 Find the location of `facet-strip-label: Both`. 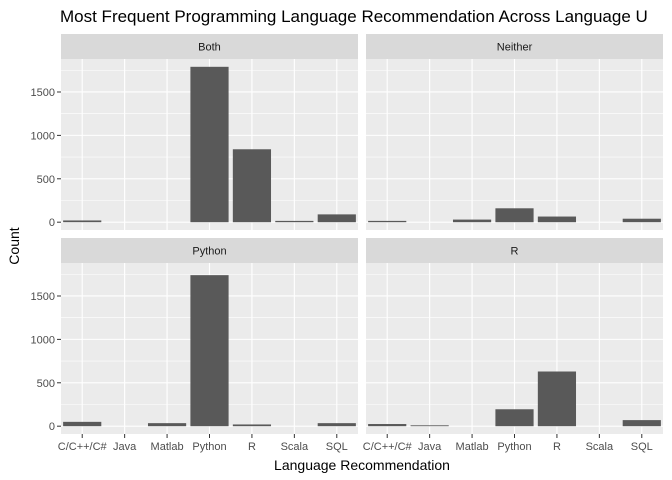

facet-strip-label: Both is located at coordinates (209, 48).